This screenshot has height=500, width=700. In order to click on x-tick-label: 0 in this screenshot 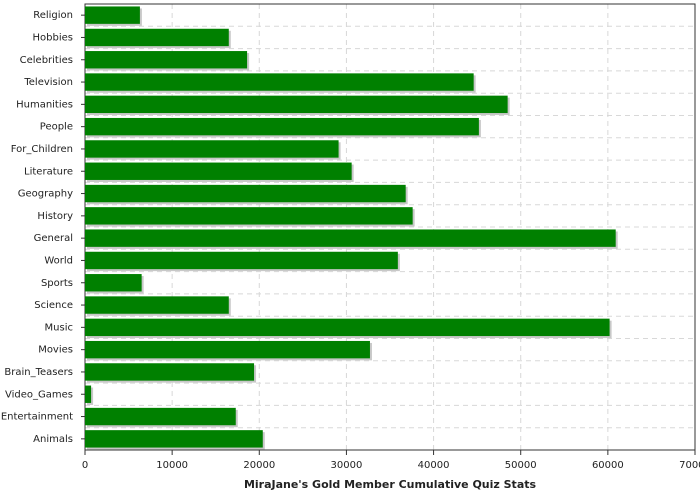, I will do `click(85, 465)`.